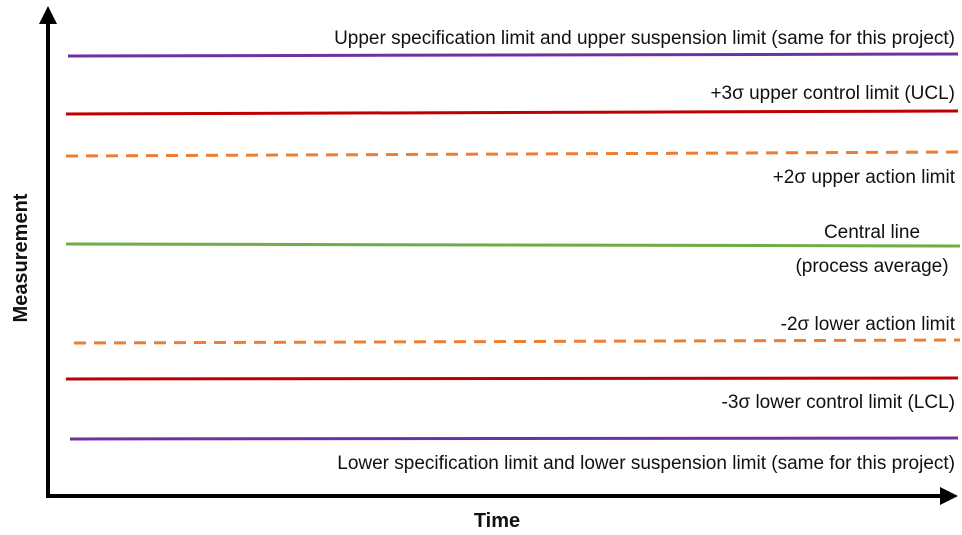 Image resolution: width=962 pixels, height=535 pixels. What do you see at coordinates (513, 154) in the screenshot?
I see `upper-action-limit-line` at bounding box center [513, 154].